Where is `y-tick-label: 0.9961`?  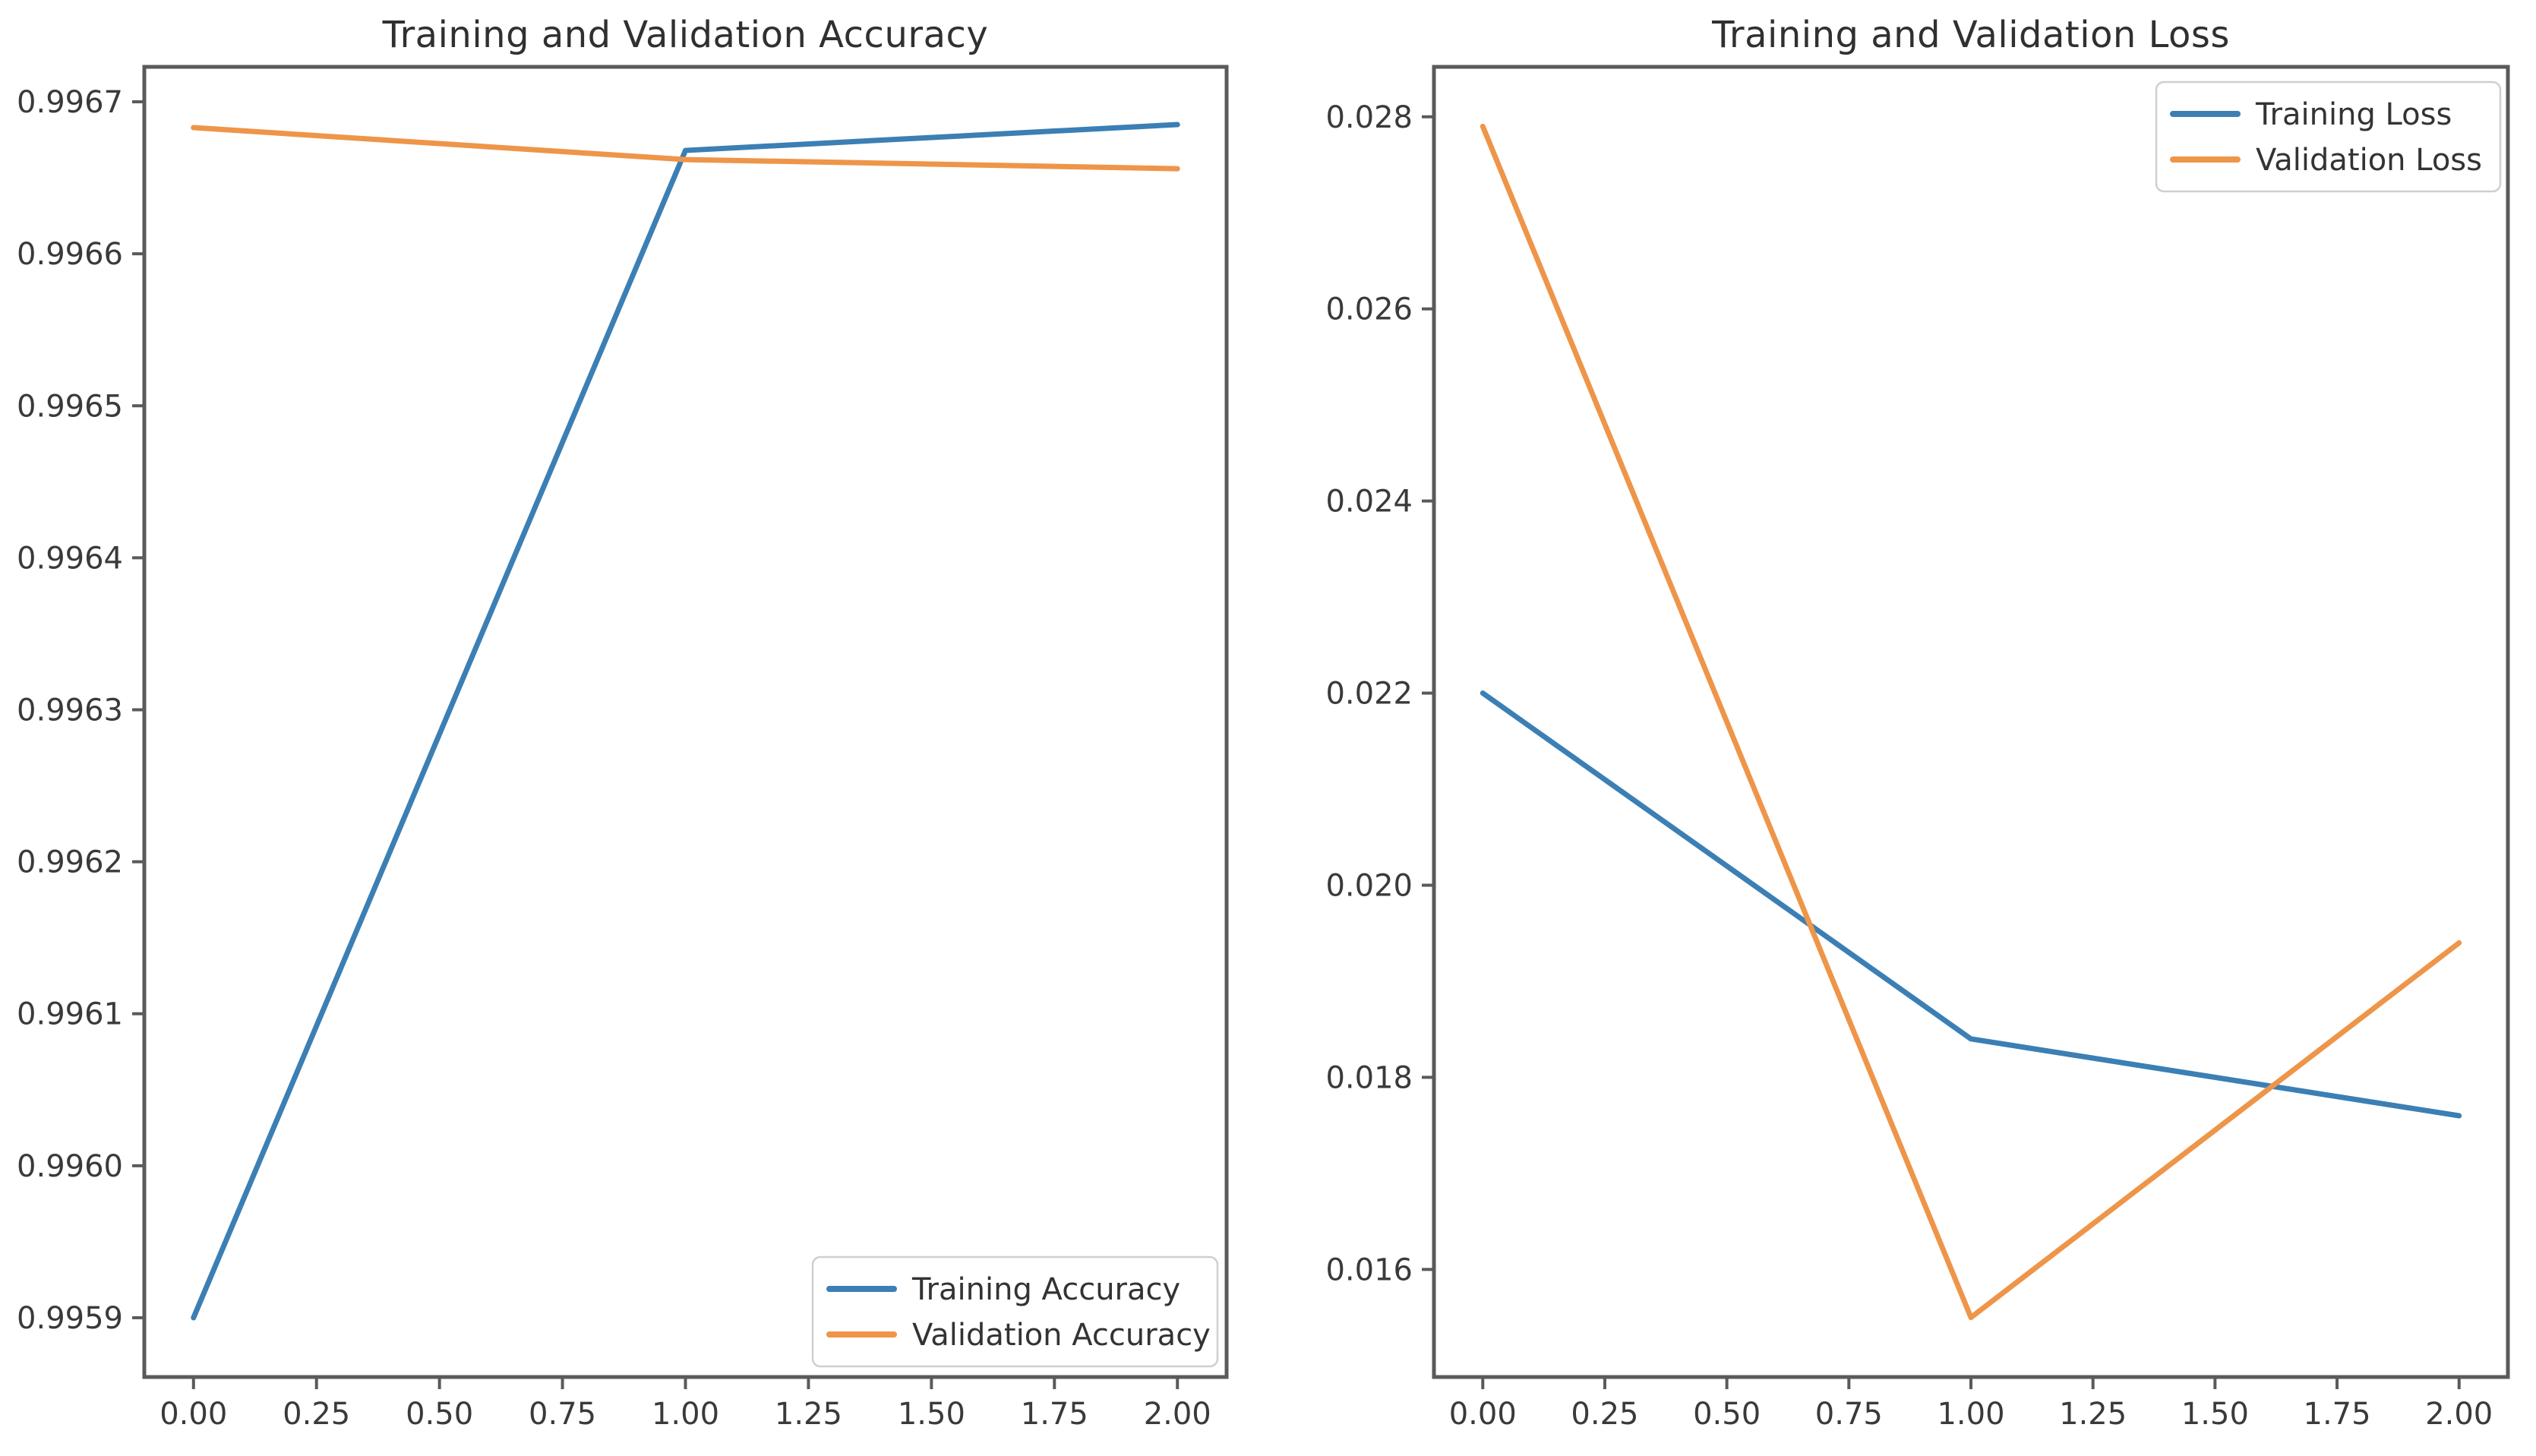
y-tick-label: 0.9961 is located at coordinates (70, 1014).